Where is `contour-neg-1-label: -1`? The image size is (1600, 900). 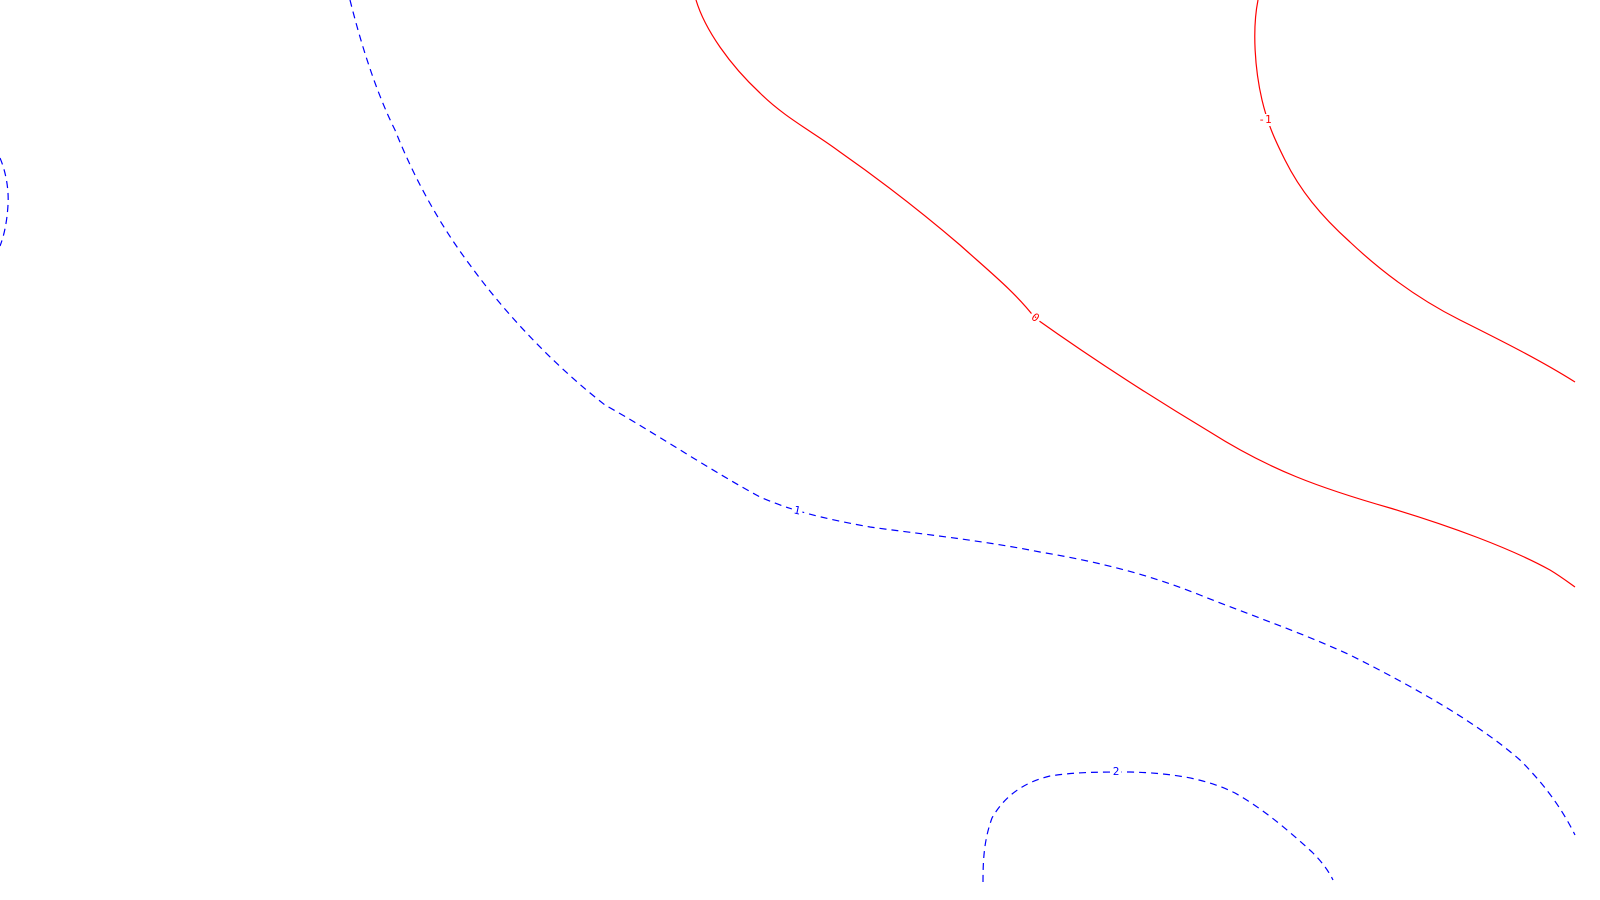 contour-neg-1-label: -1 is located at coordinates (1264, 119).